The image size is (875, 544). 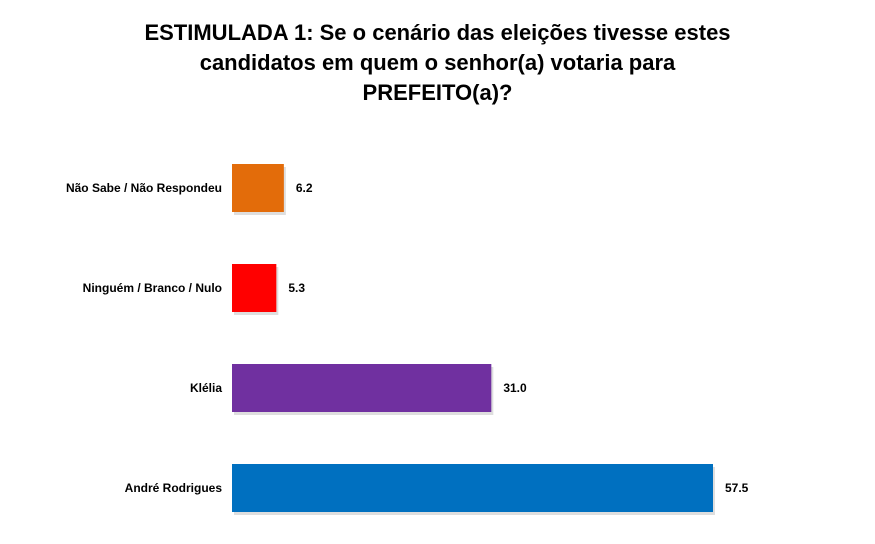 What do you see at coordinates (174, 488) in the screenshot?
I see `category-label: André Rodrigues` at bounding box center [174, 488].